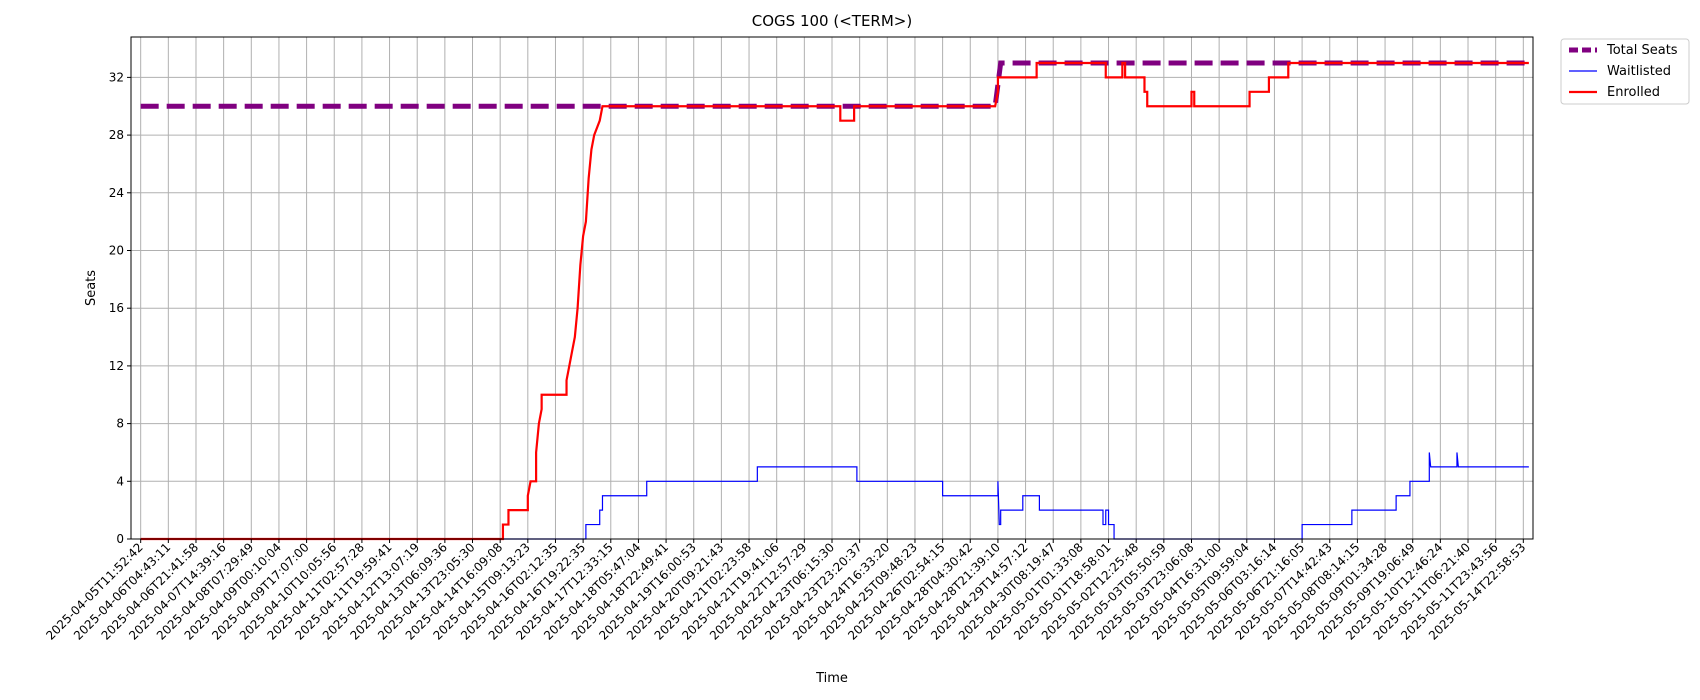  What do you see at coordinates (1633, 92) in the screenshot?
I see `legend-enrolled-label: Enrolled` at bounding box center [1633, 92].